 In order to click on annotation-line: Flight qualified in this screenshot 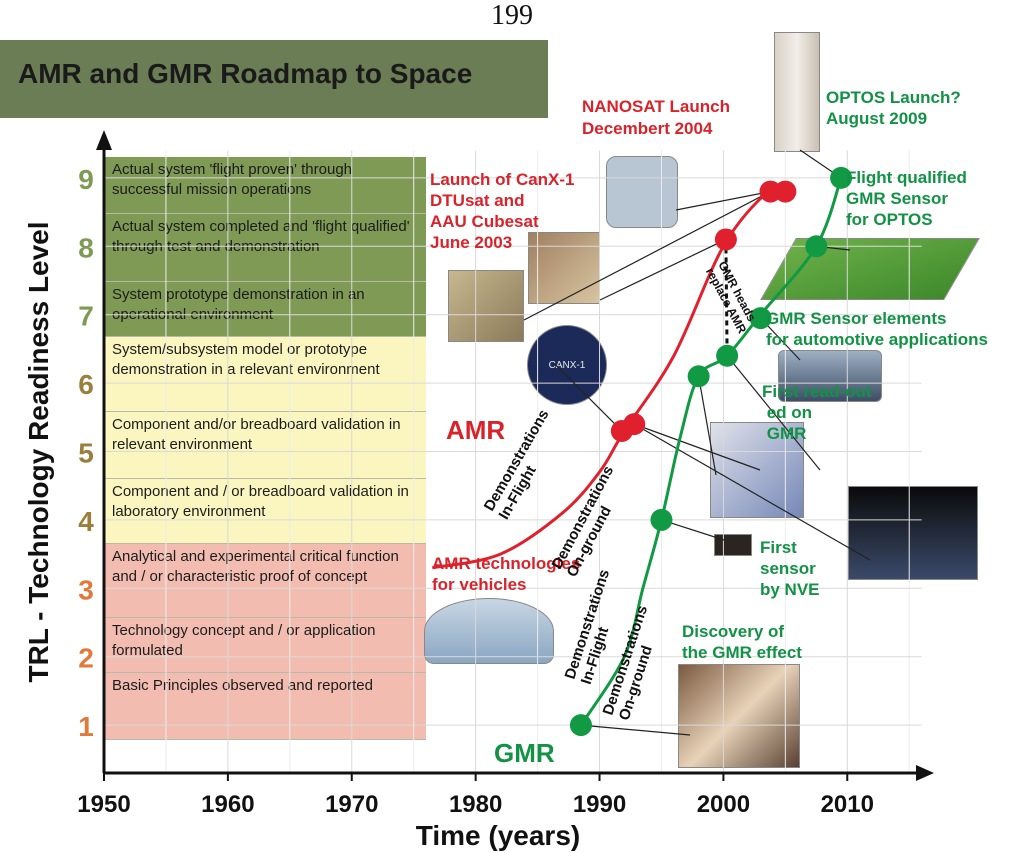, I will do `click(906, 177)`.